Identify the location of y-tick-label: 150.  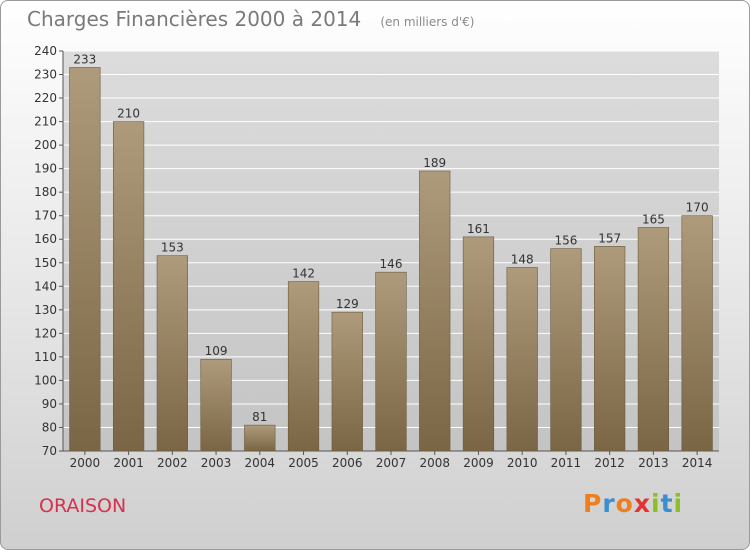
(45, 263).